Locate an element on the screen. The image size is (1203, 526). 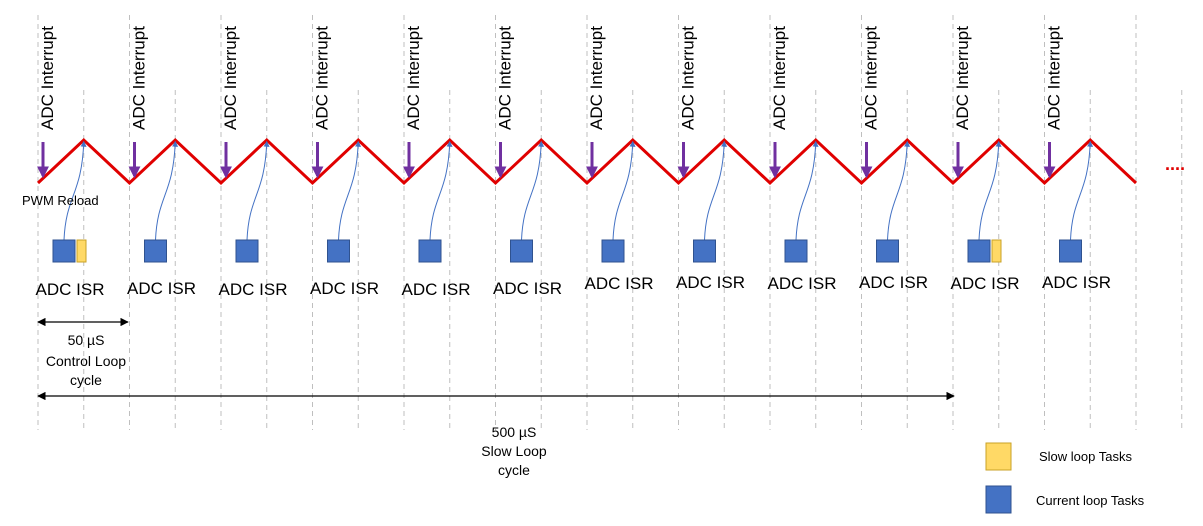
slow-loop-name: Slow Loop is located at coordinates (514, 451).